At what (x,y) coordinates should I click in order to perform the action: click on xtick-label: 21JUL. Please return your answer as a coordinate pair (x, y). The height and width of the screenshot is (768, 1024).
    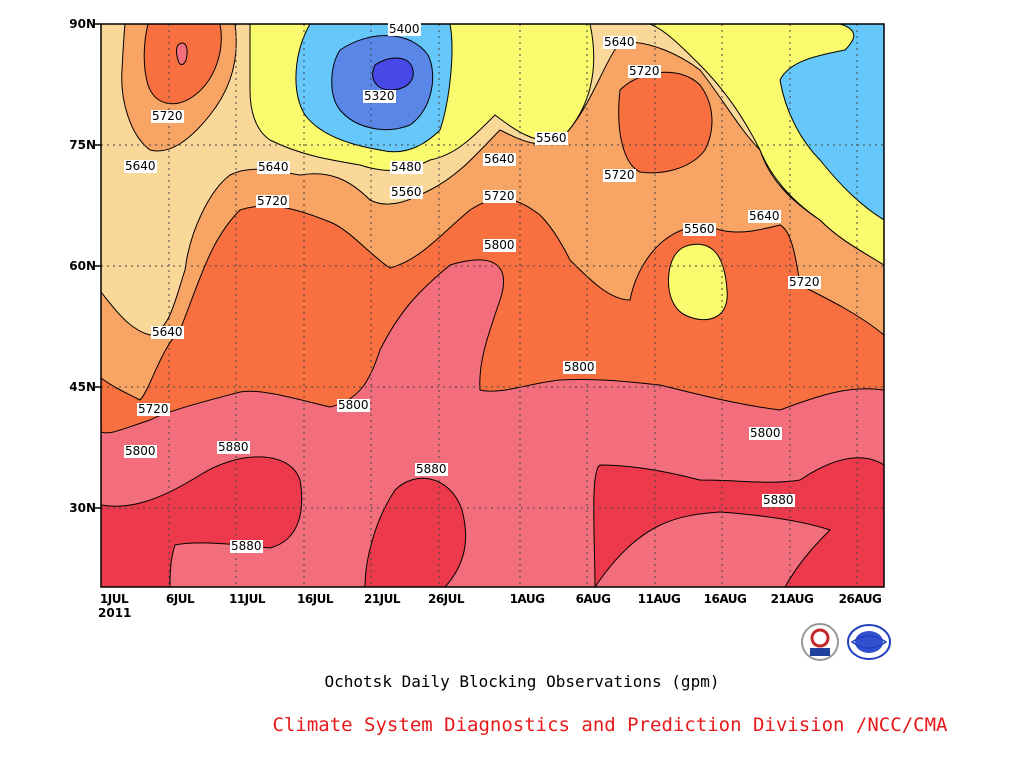
    Looking at the image, I should click on (382, 599).